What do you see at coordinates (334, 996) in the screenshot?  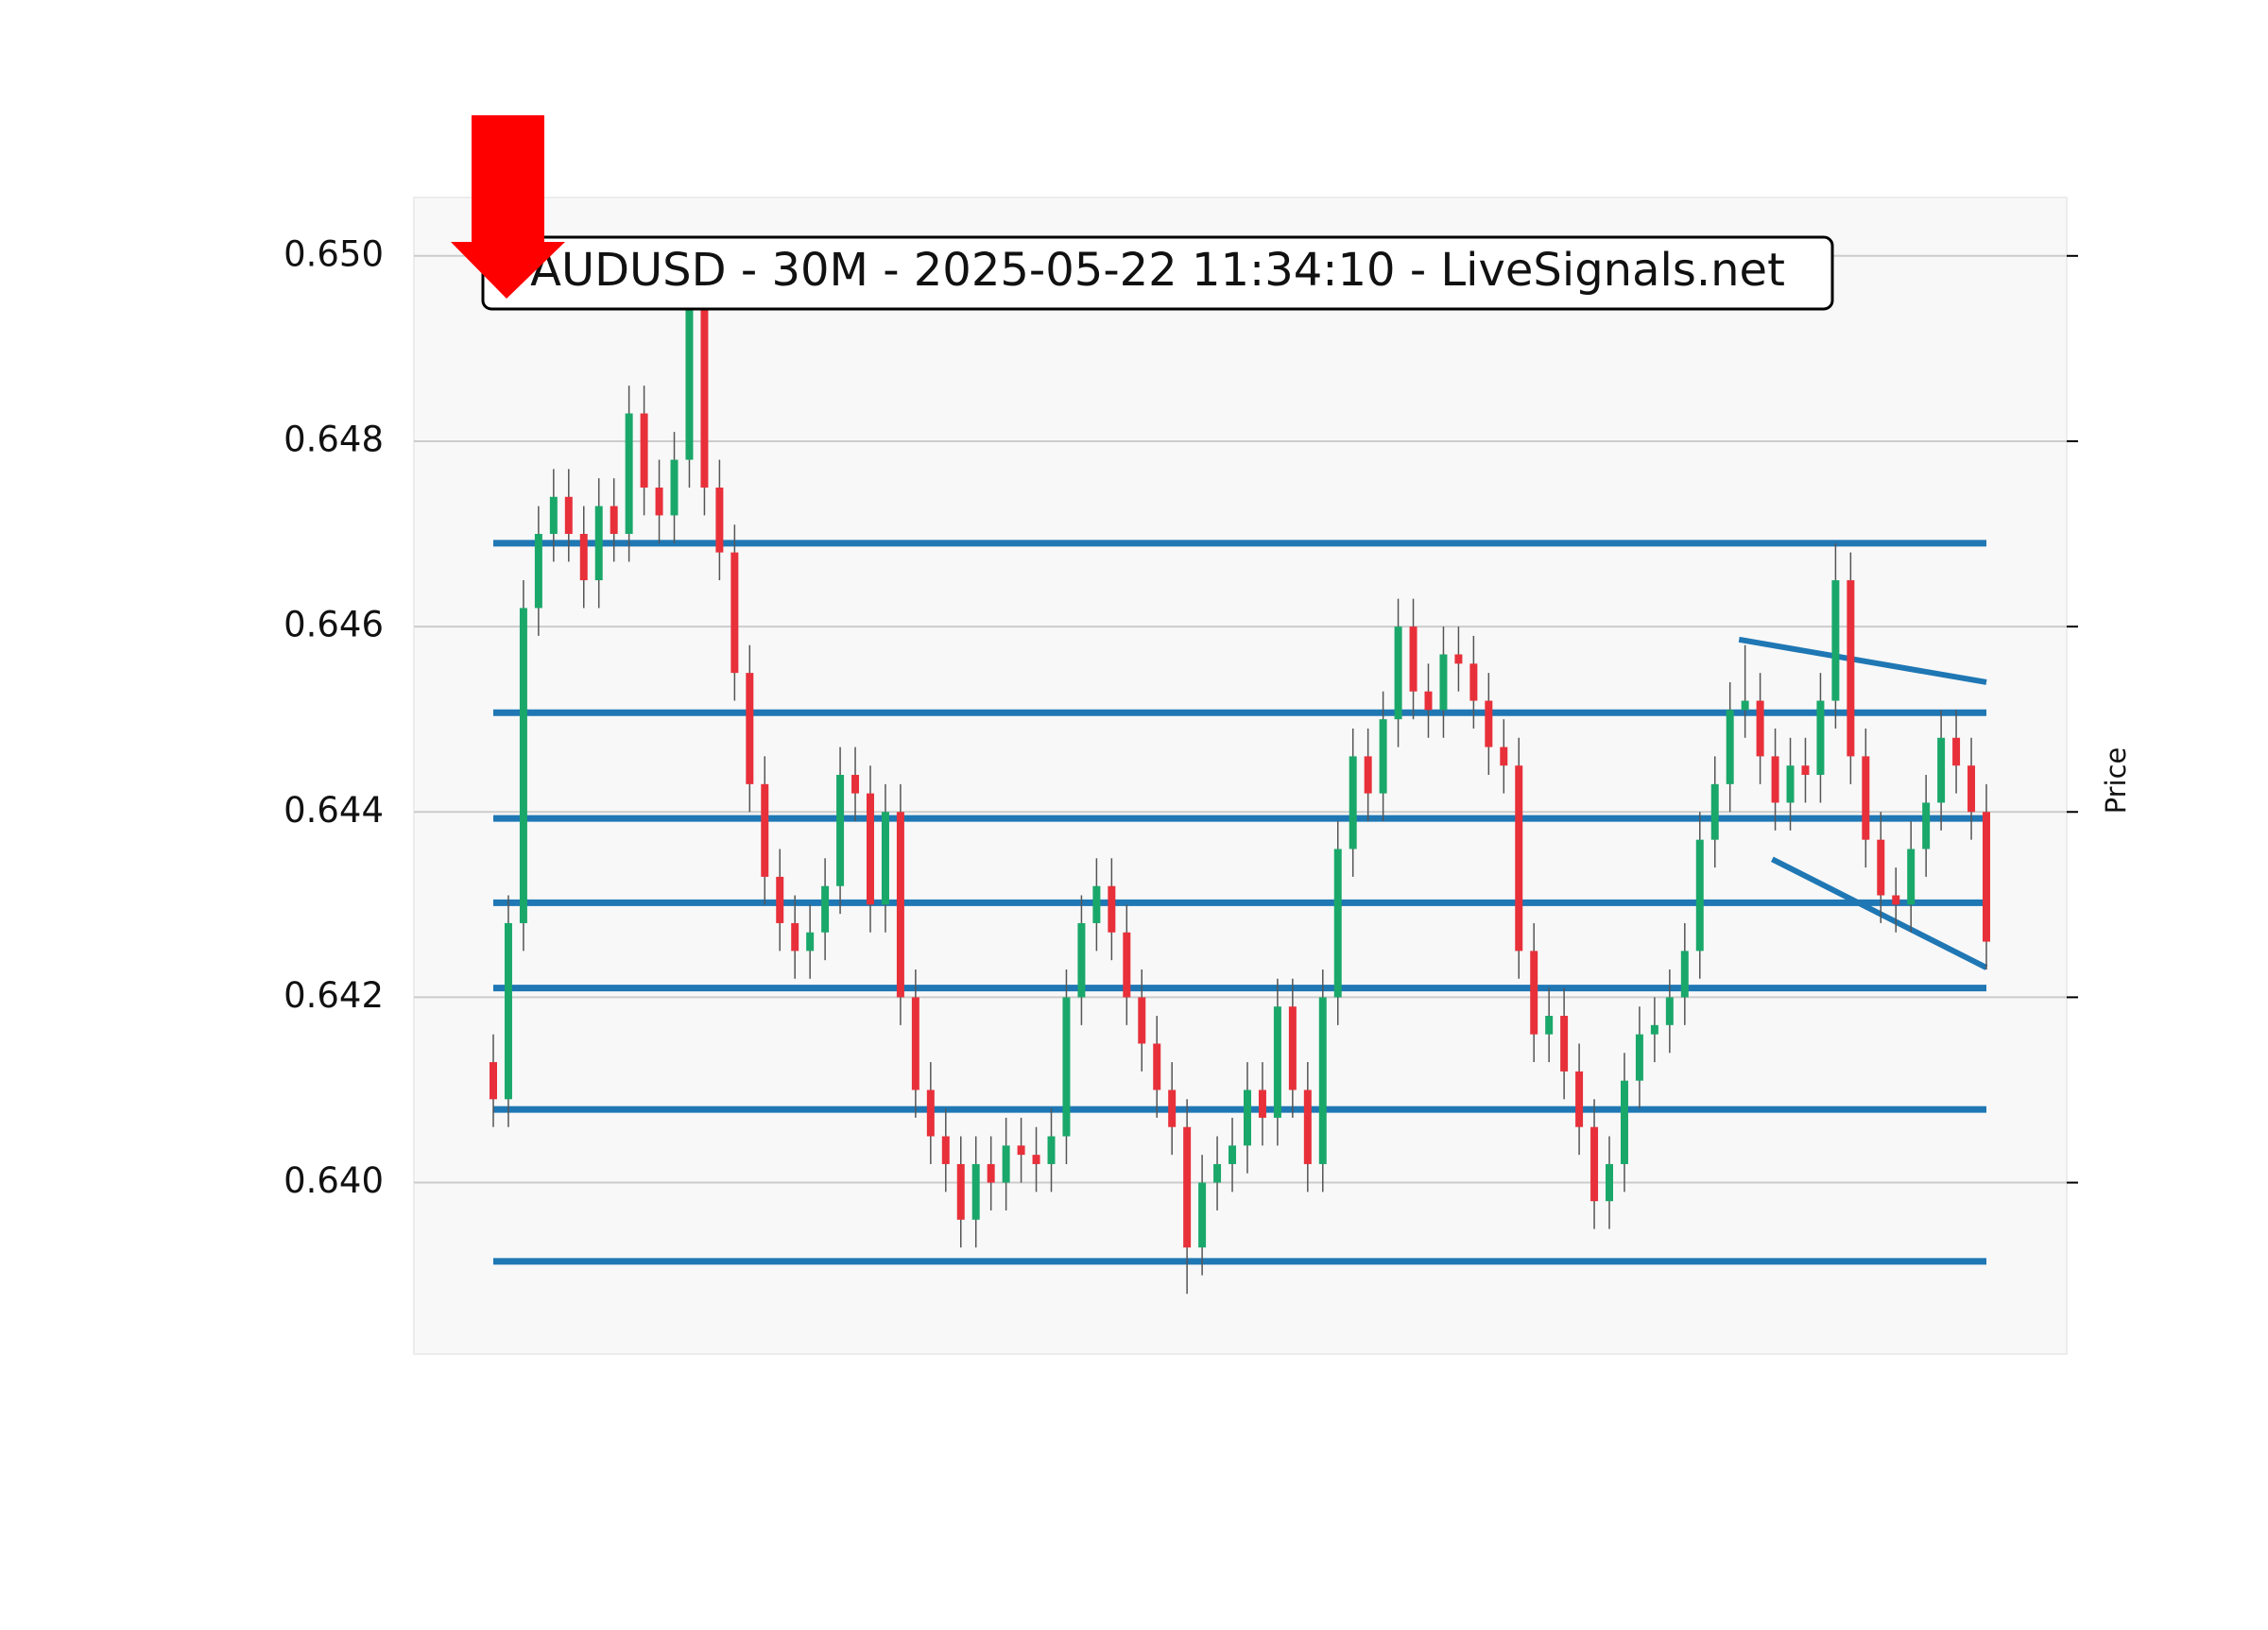 I see `y-tick-label: 0.642` at bounding box center [334, 996].